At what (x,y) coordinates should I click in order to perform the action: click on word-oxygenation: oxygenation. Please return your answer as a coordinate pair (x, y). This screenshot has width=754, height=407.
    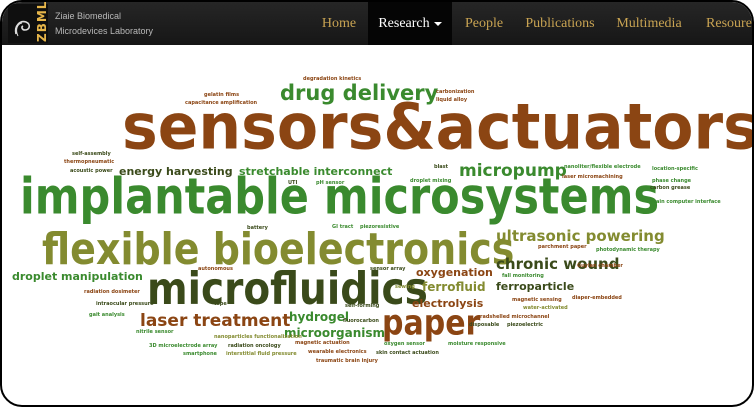
    Looking at the image, I should click on (454, 272).